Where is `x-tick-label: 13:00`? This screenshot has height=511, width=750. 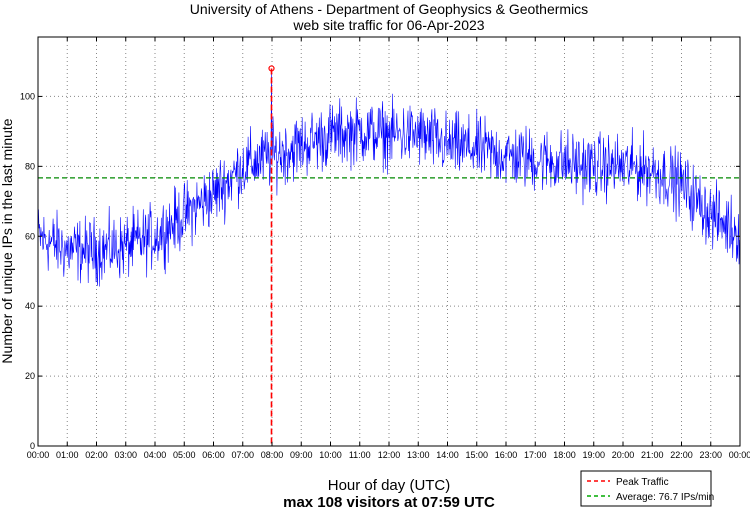
x-tick-label: 13:00 is located at coordinates (418, 455).